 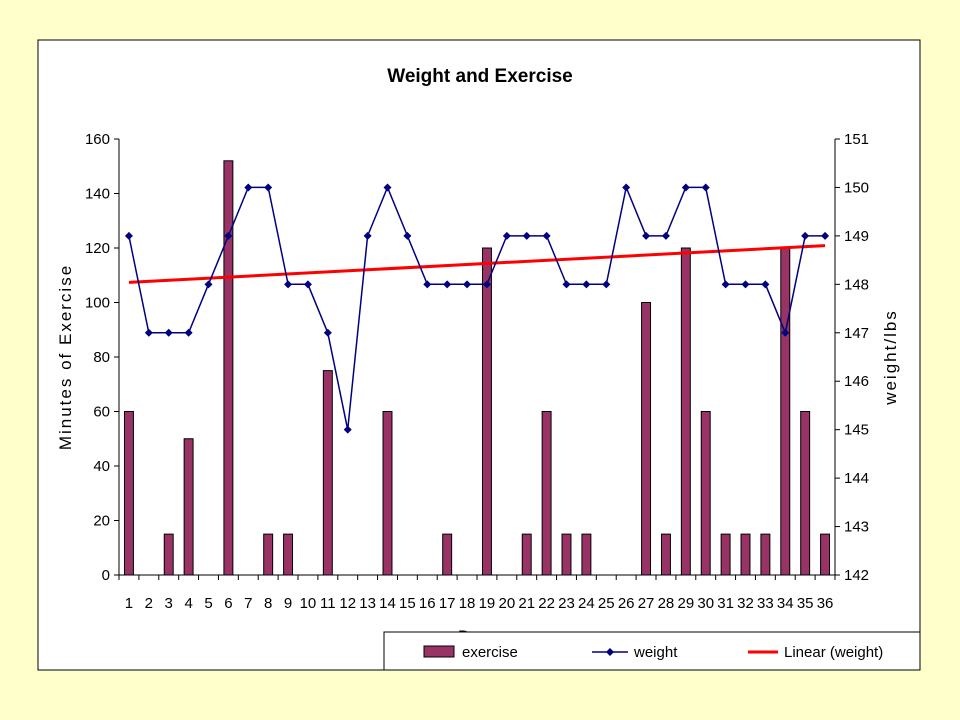 I want to click on x-tick-label: 18, so click(x=467, y=603).